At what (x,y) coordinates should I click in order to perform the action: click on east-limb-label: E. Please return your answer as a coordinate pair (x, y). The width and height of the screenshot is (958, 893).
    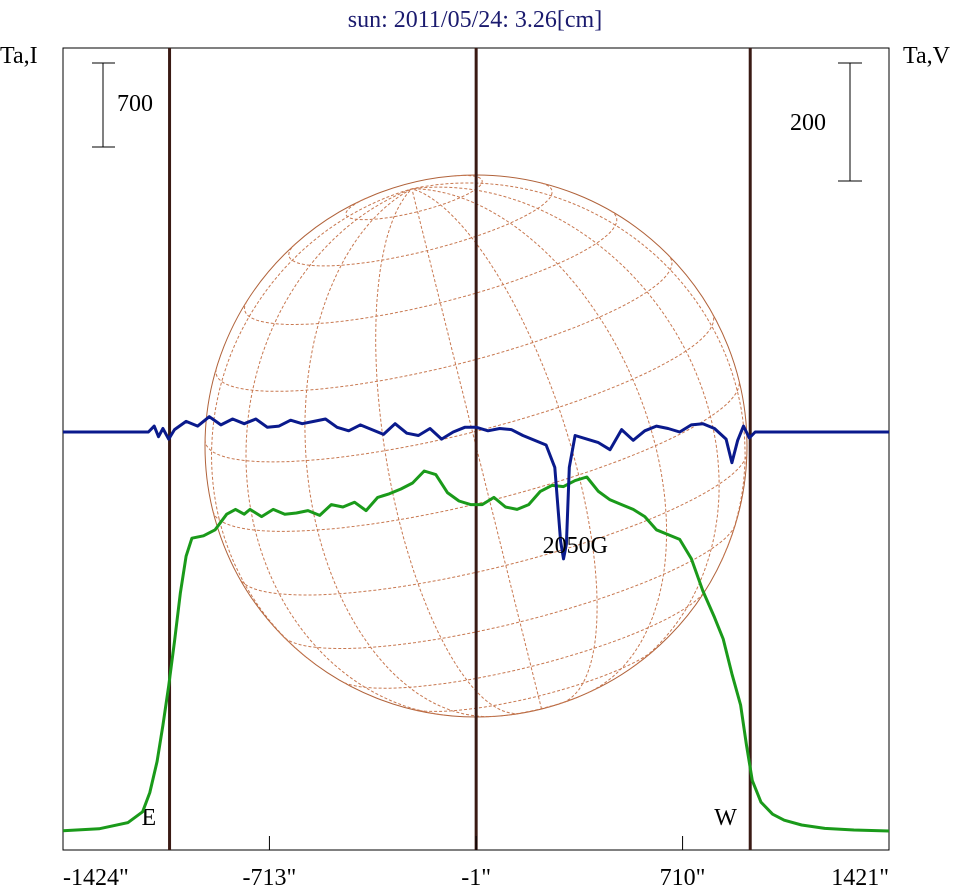
    Looking at the image, I should click on (149, 818).